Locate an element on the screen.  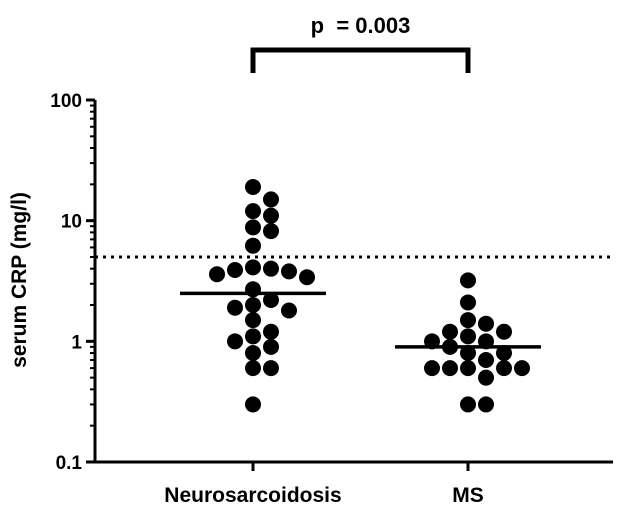
y-tick-label: 1 is located at coordinates (76, 342).